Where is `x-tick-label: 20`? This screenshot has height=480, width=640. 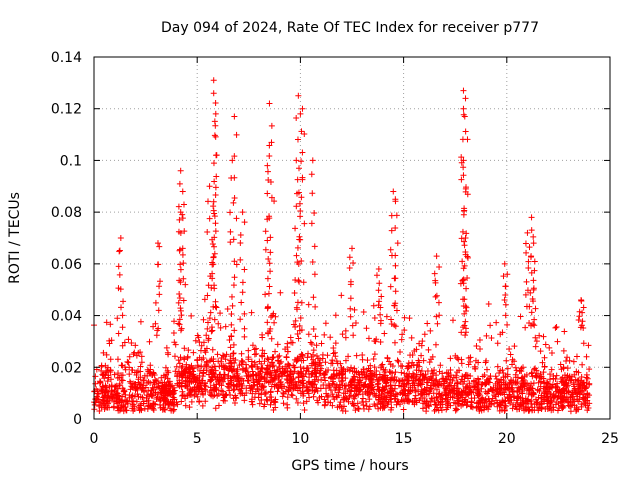
x-tick-label: 20 is located at coordinates (507, 439).